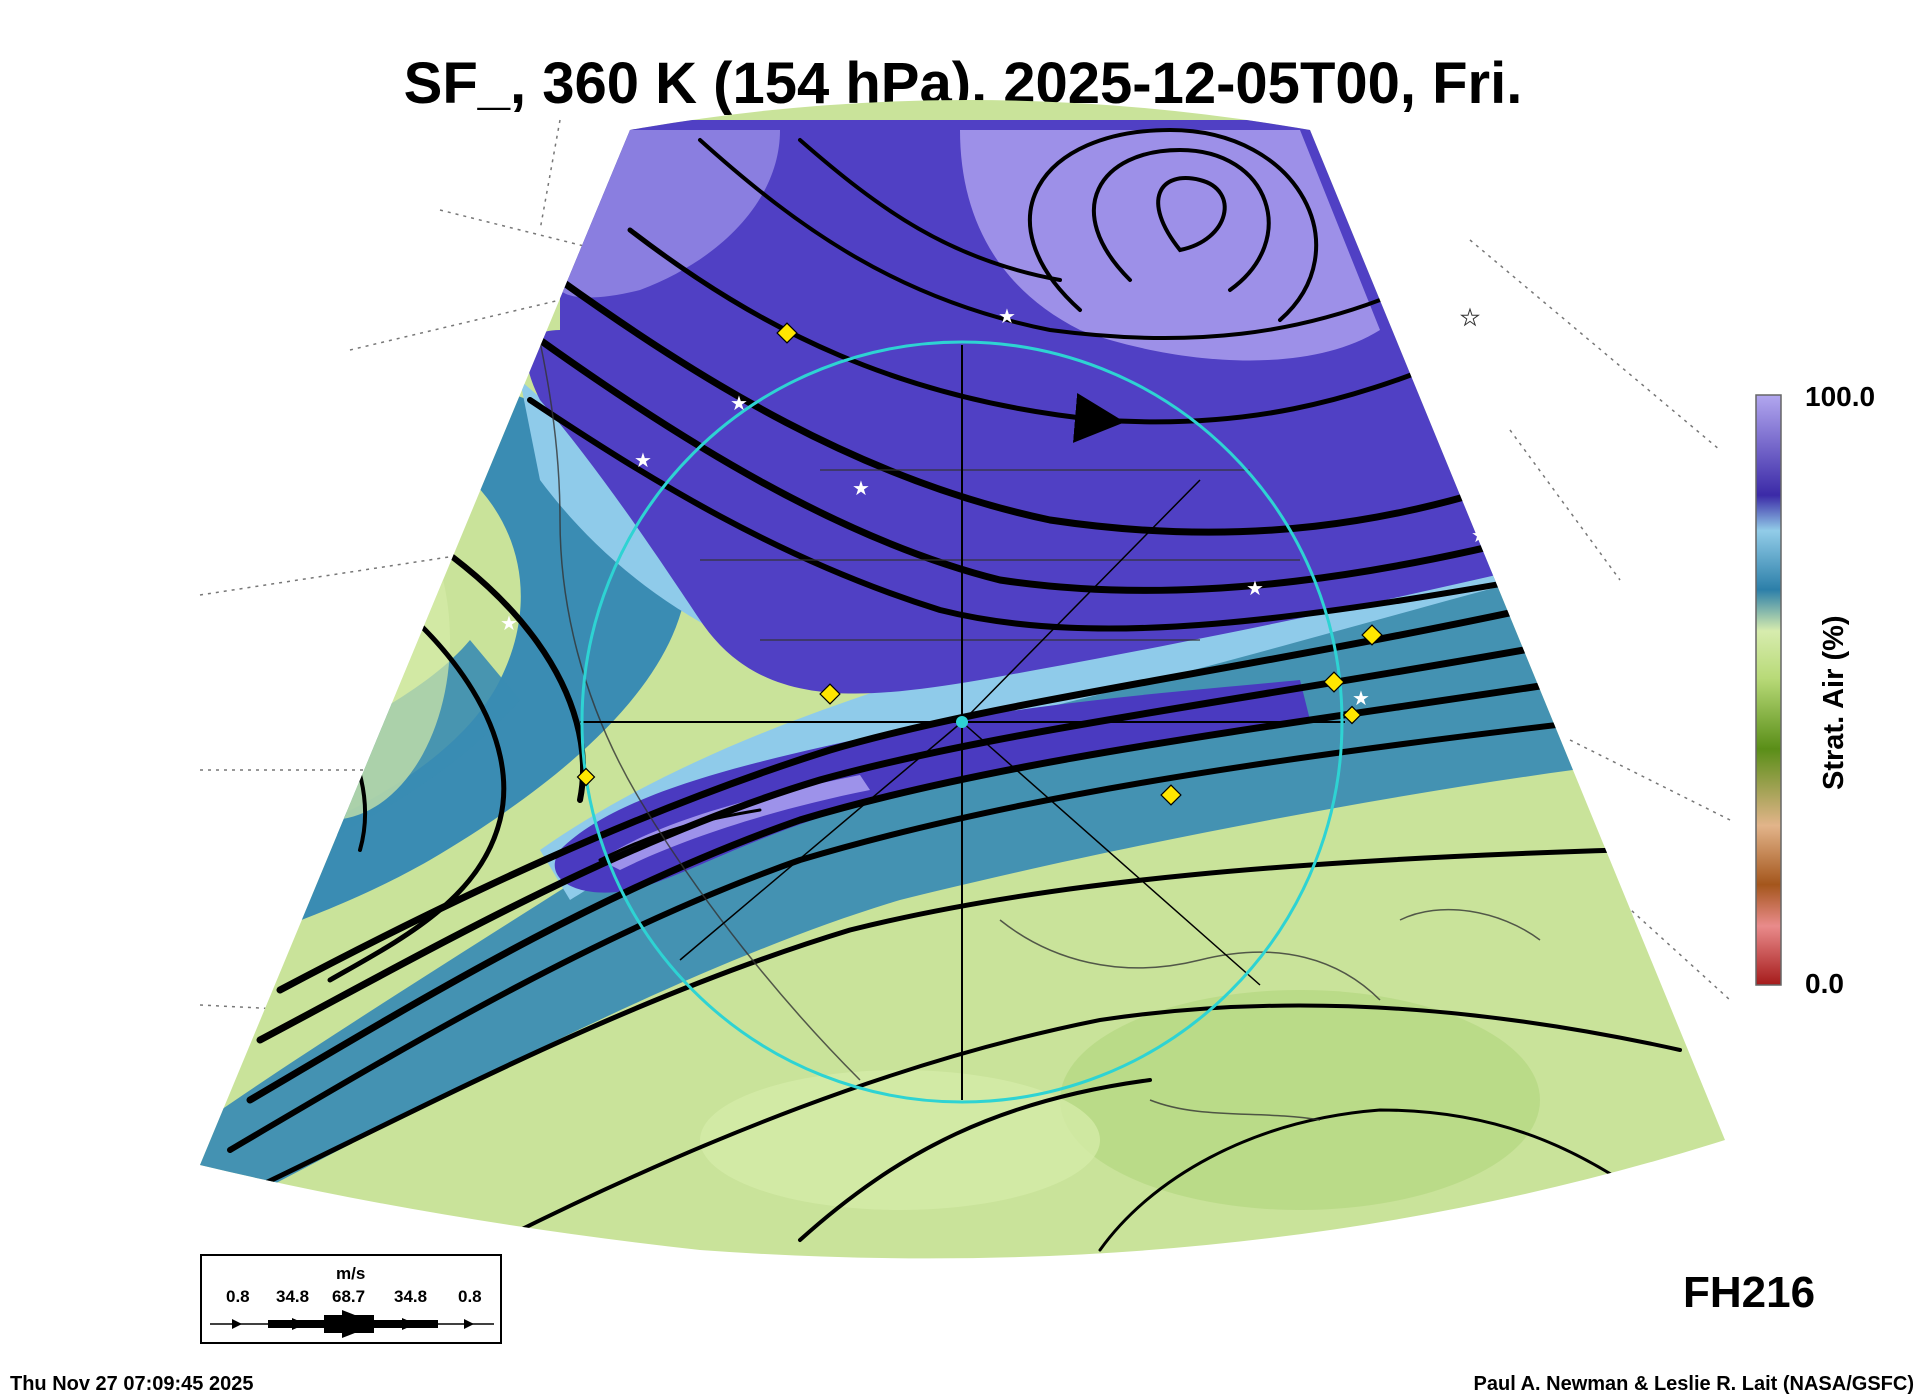 This screenshot has height=1396, width=1926. Describe the element at coordinates (979, 564) in the screenshot. I see `diamond-markers` at that location.